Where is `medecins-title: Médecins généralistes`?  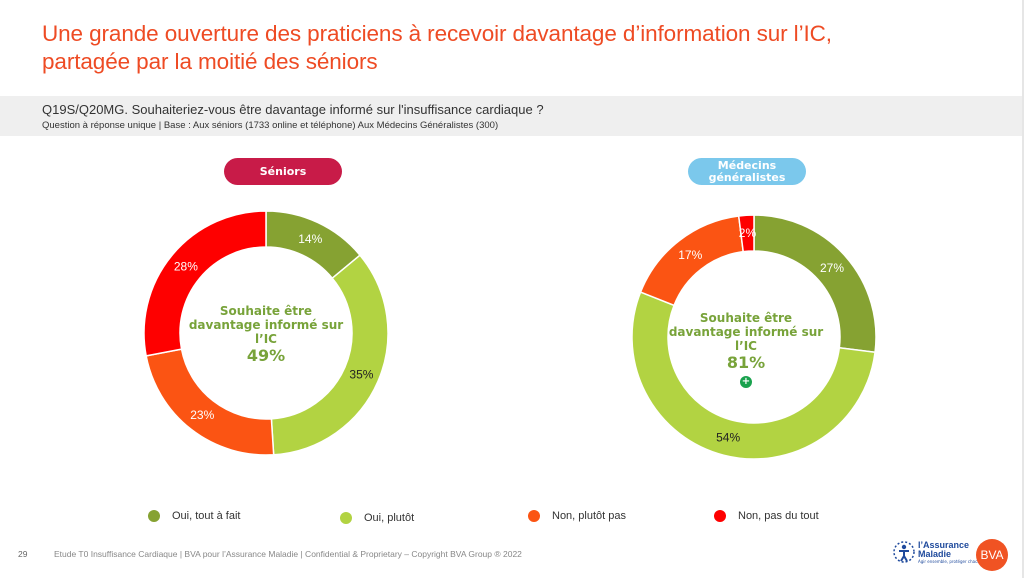
medecins-title: Médecins généralistes is located at coordinates (747, 171).